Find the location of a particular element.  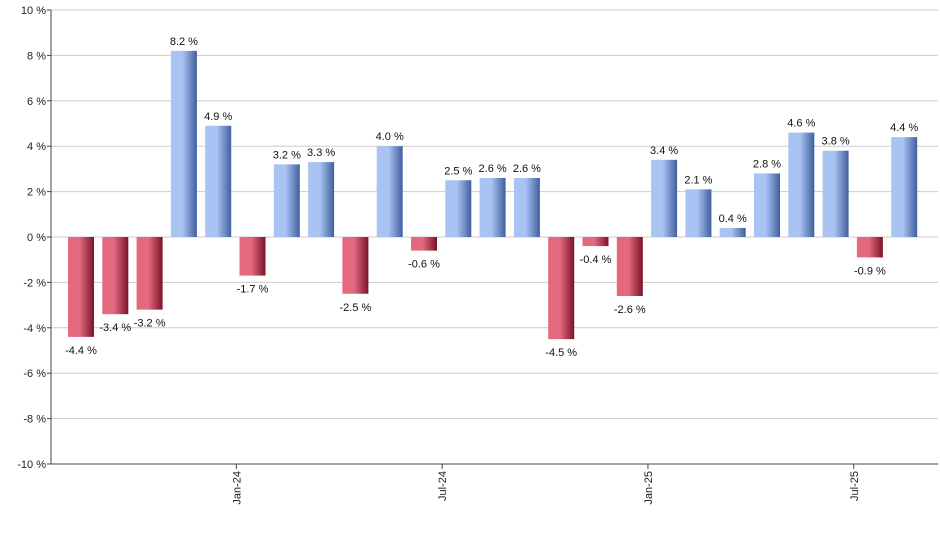

data-label: -0.4 % is located at coordinates (596, 260).